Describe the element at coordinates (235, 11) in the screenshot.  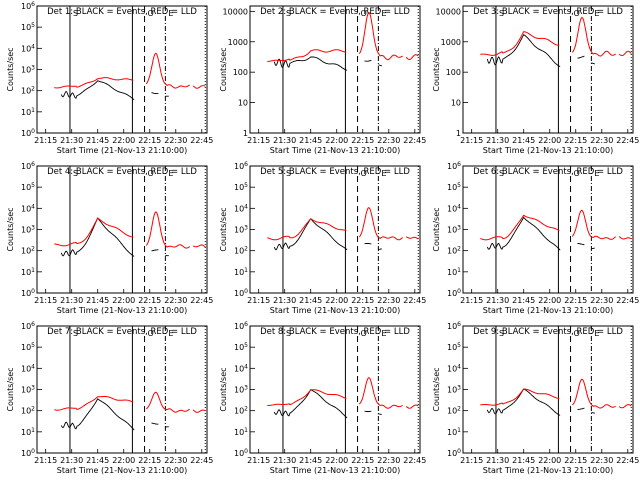
I see `y-tick-label: 10000` at that location.